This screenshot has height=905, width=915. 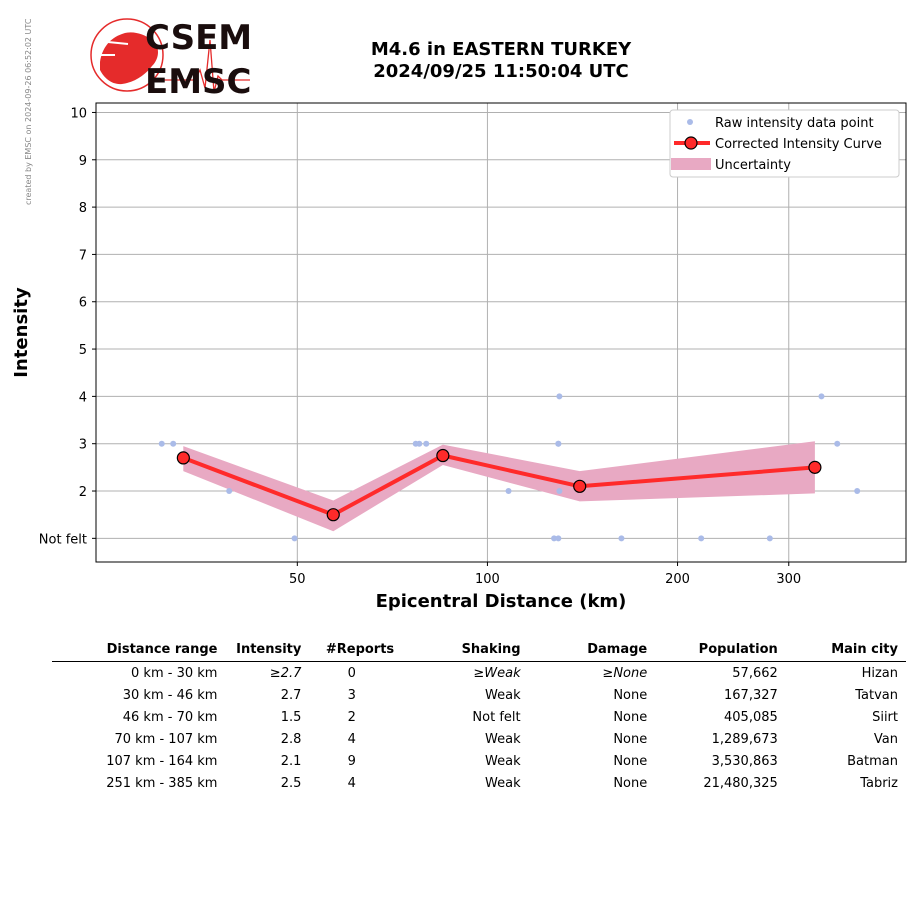 What do you see at coordinates (198, 38) in the screenshot?
I see `logo-text-top: CSEM` at bounding box center [198, 38].